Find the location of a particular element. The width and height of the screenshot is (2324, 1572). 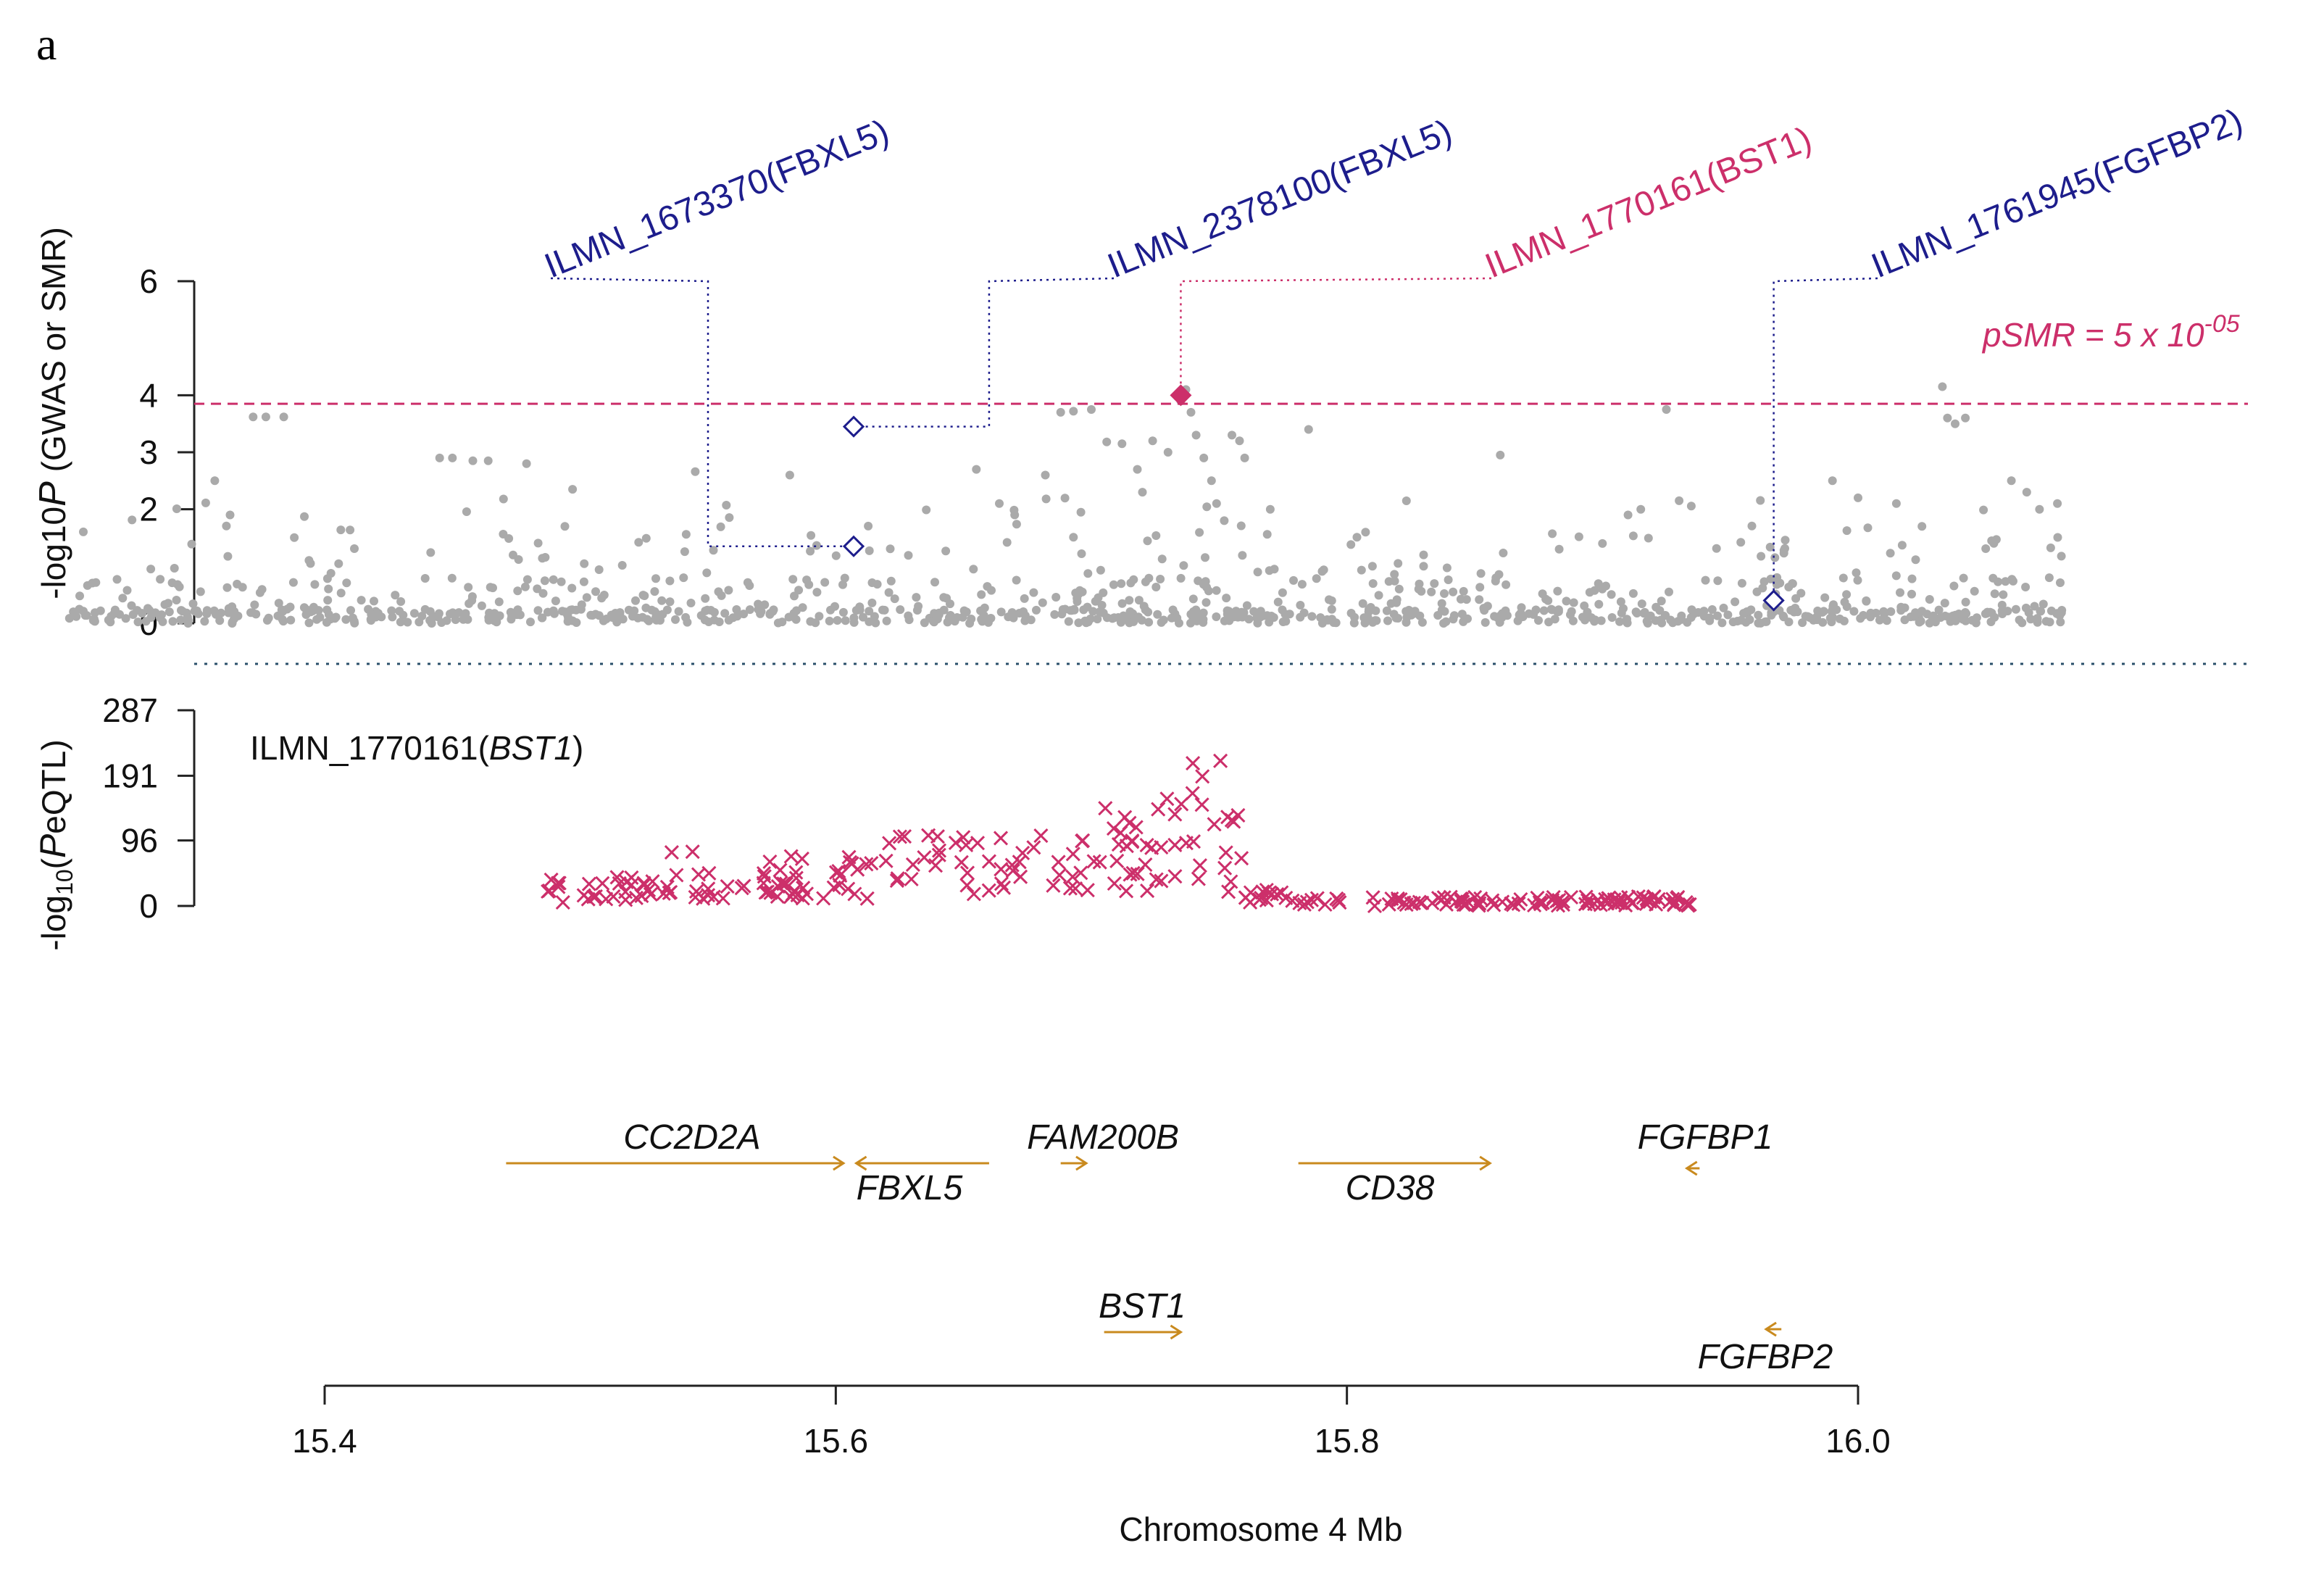

top-y-tick-label: 3 is located at coordinates (148, 452).